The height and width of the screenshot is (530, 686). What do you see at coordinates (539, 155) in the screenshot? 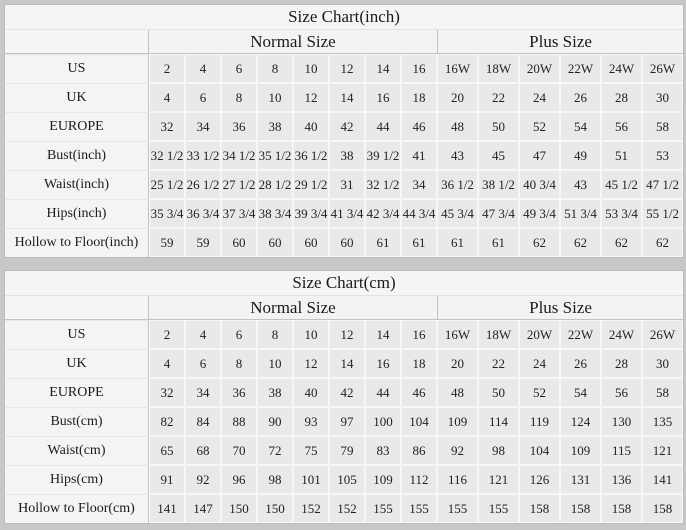
I see `size-value-cell: 47` at bounding box center [539, 155].